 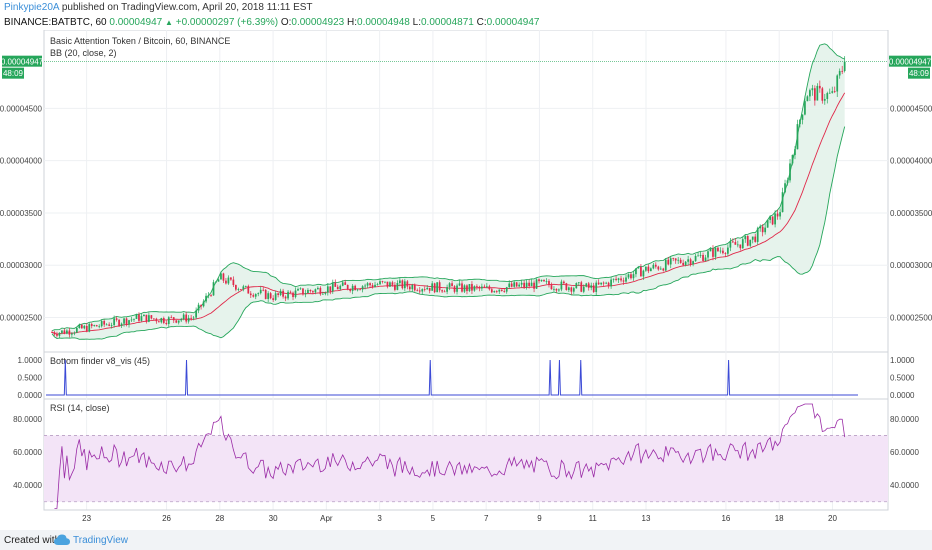 What do you see at coordinates (83, 53) in the screenshot?
I see `bb-indicator-label: BB (20, close, 2)` at bounding box center [83, 53].